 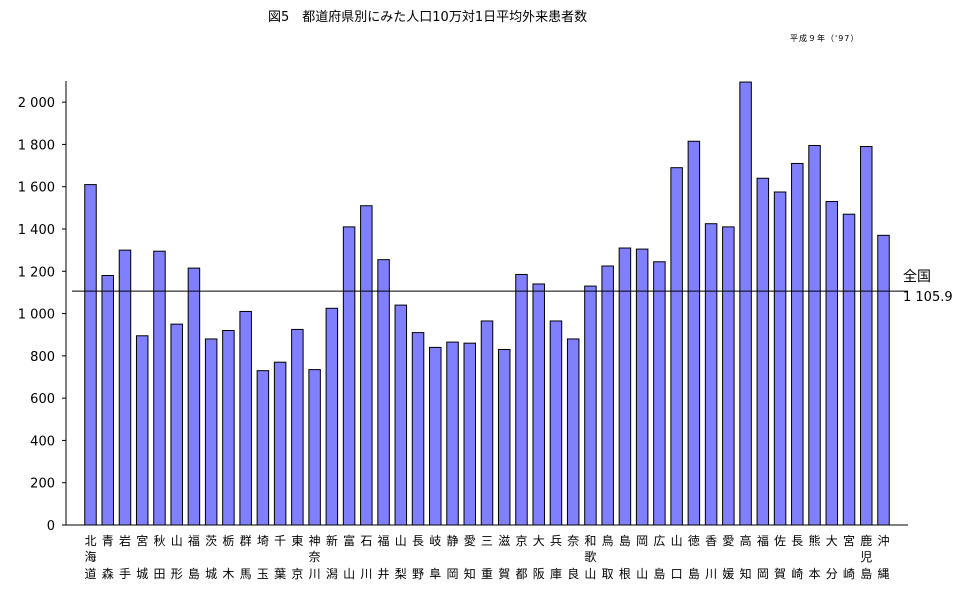 I want to click on chart-title: 図5 都道府県別にみた人口10万対1日平均外来患者数, so click(x=428, y=17).